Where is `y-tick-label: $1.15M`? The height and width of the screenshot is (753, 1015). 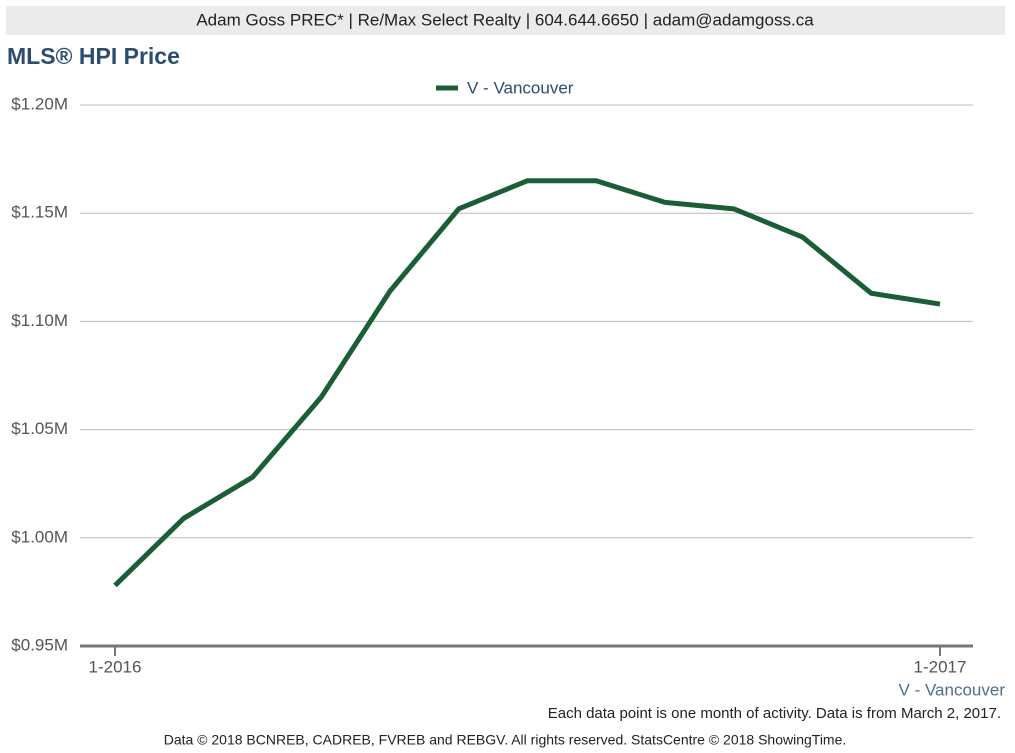 y-tick-label: $1.15M is located at coordinates (39, 212).